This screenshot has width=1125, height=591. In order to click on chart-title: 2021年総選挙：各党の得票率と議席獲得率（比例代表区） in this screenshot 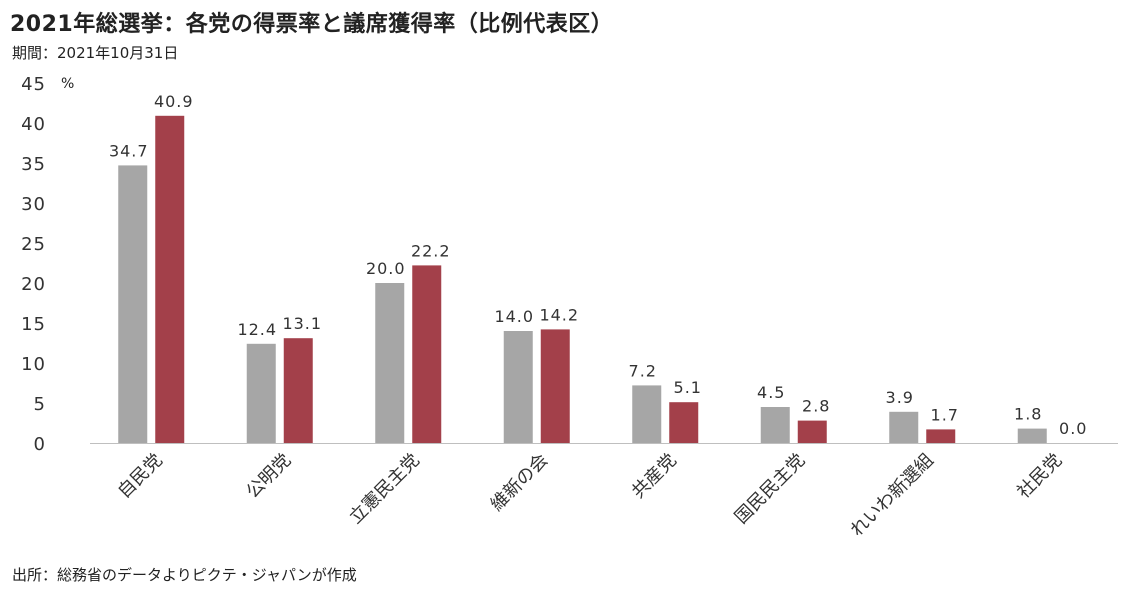, I will do `click(312, 24)`.